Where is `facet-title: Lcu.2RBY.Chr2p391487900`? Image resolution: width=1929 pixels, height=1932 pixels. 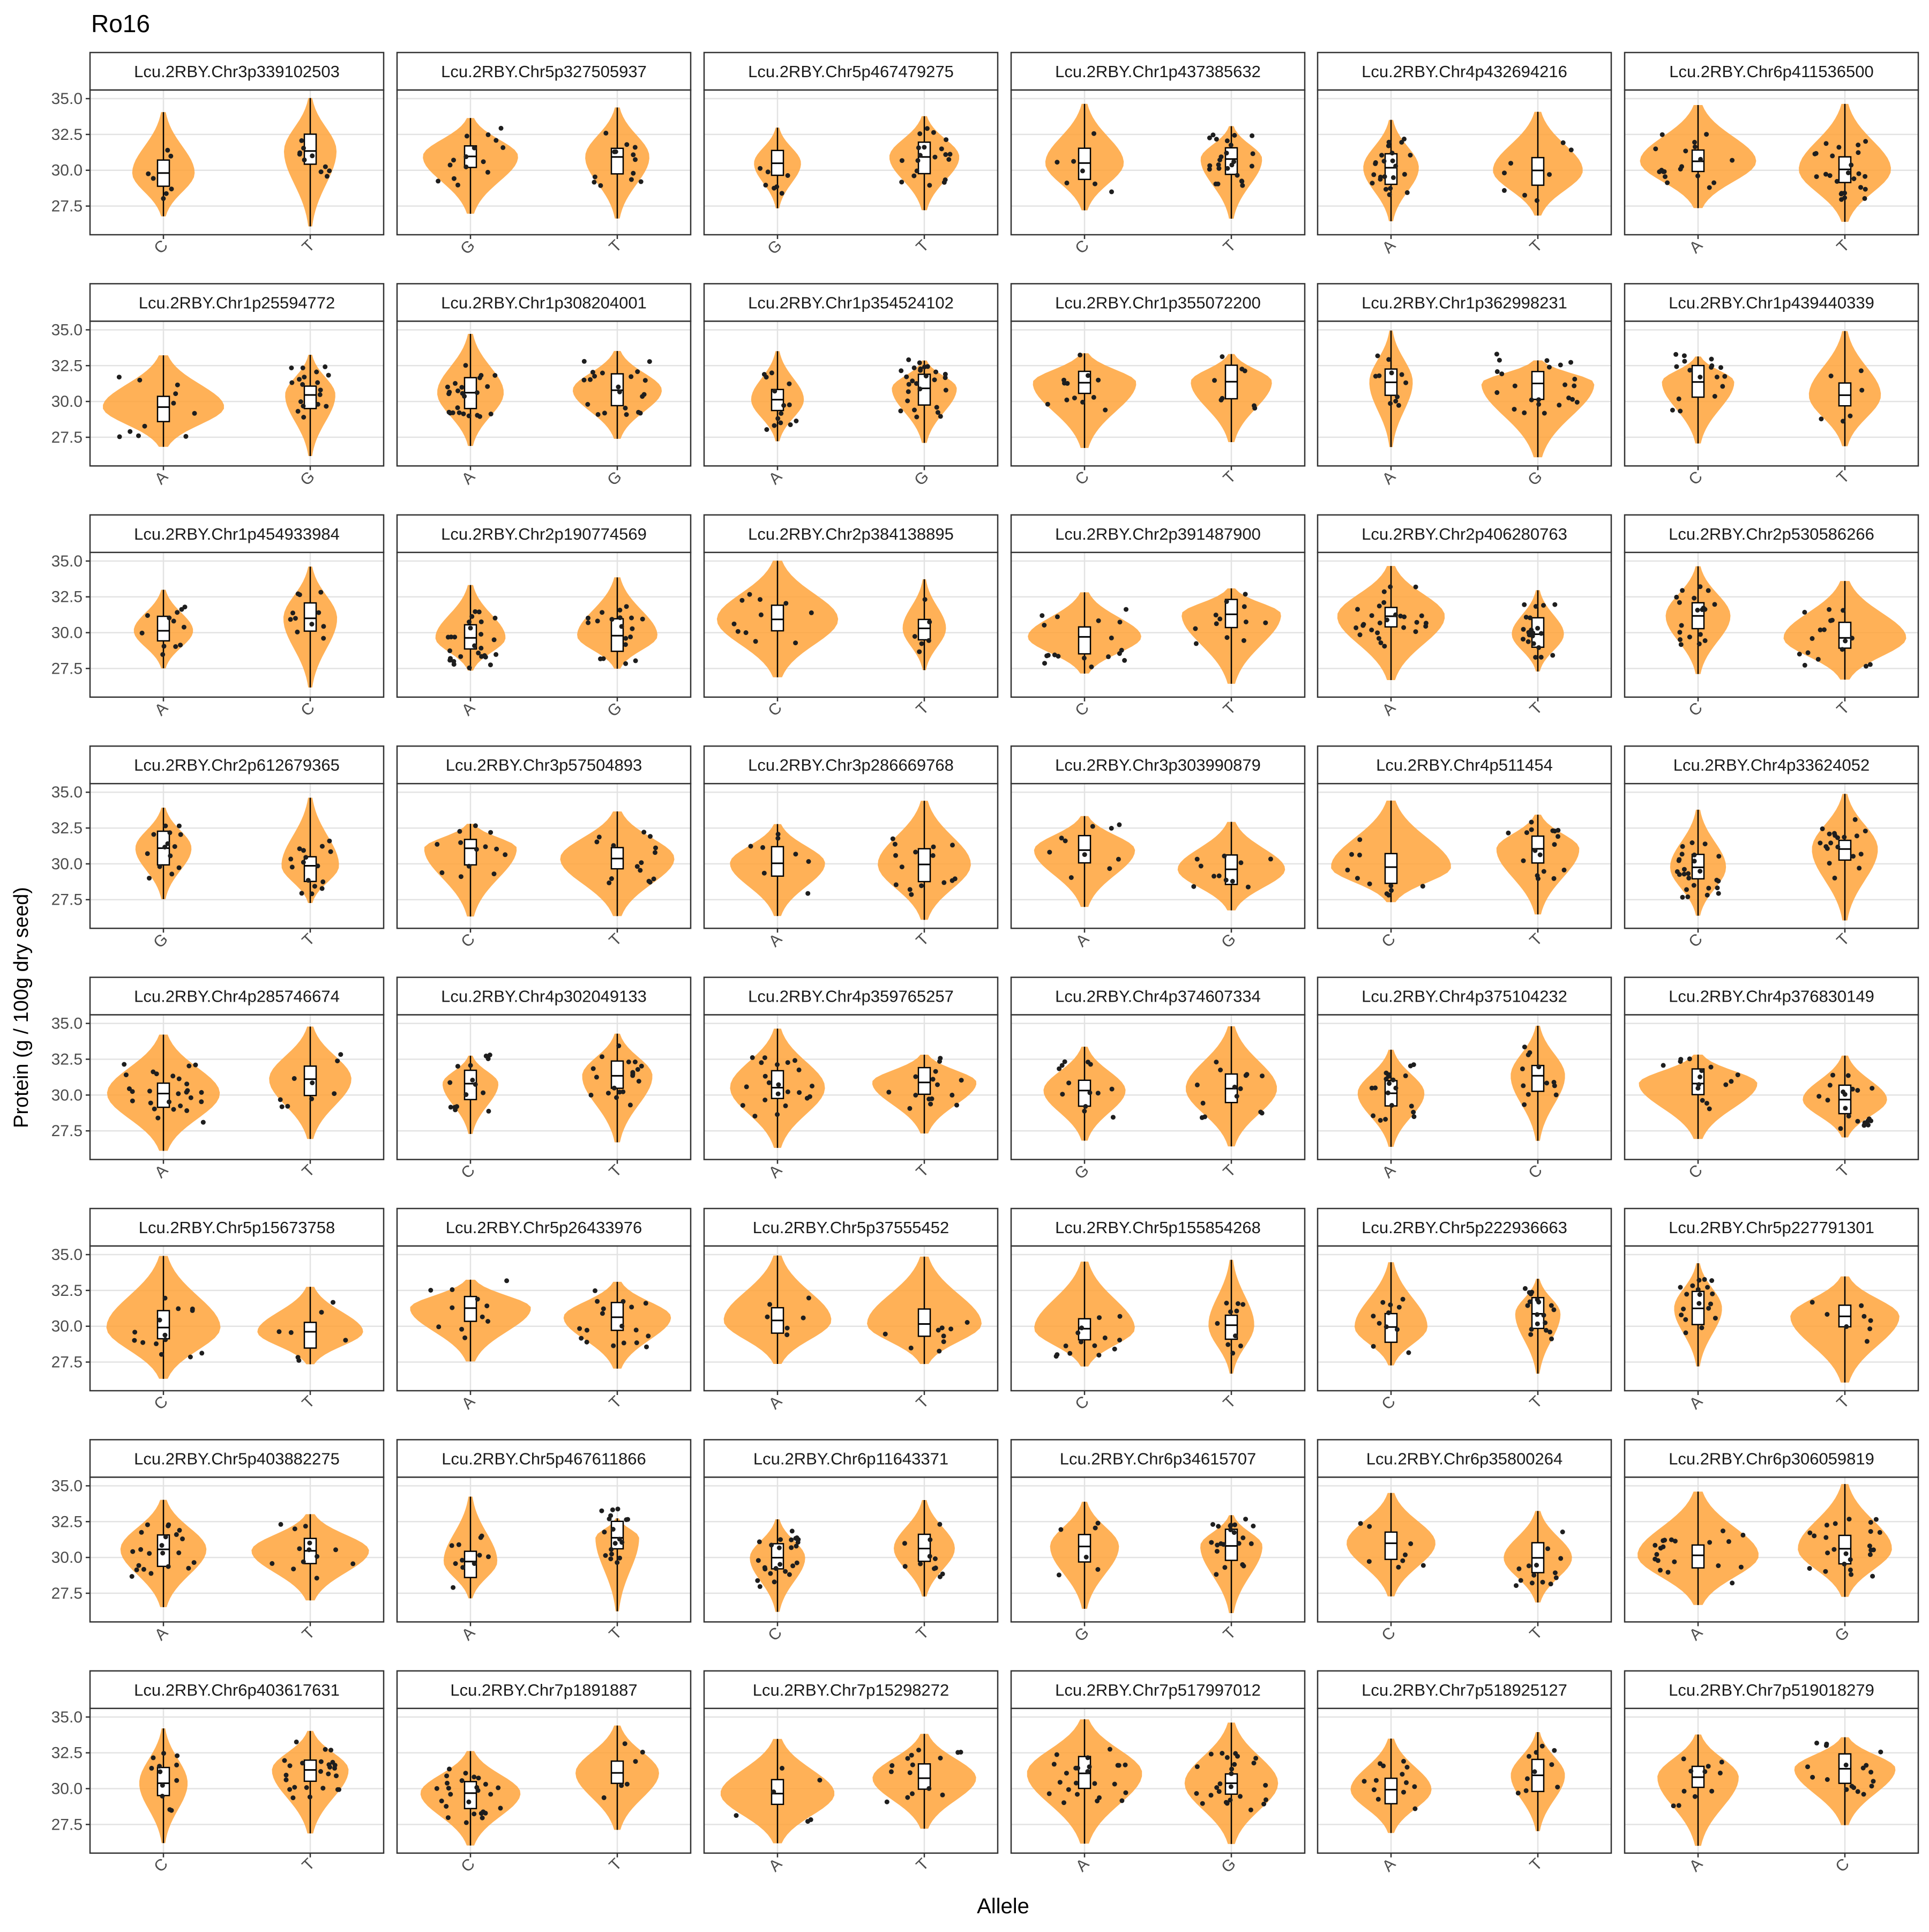 facet-title: Lcu.2RBY.Chr2p391487900 is located at coordinates (1158, 534).